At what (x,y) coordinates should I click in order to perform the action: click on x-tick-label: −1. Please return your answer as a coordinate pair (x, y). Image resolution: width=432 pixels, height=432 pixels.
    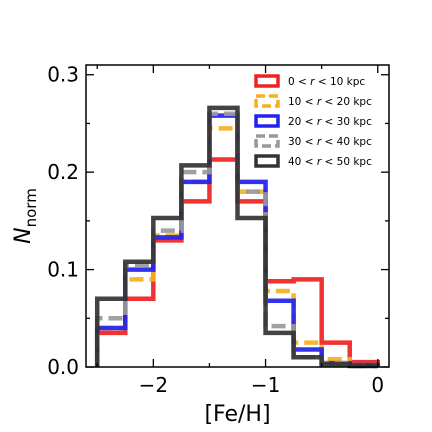
    Looking at the image, I should click on (265, 385).